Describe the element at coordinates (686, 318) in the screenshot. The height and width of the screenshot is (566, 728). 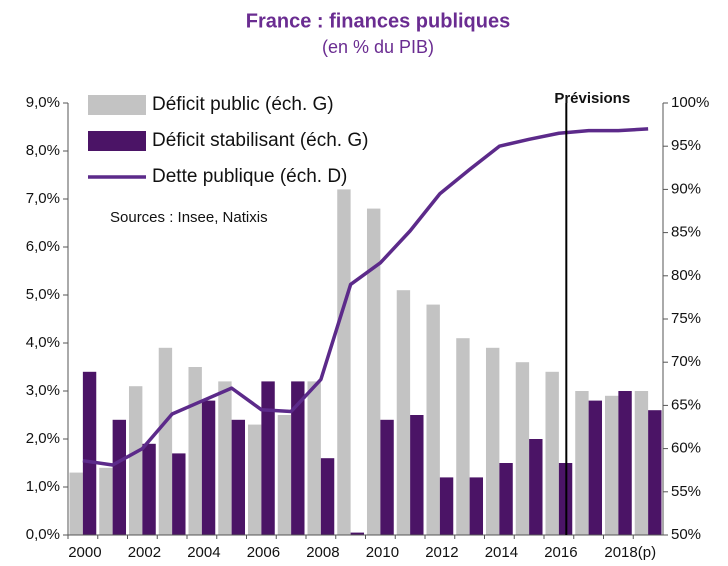
I see `y2-tick-label: 75%` at that location.